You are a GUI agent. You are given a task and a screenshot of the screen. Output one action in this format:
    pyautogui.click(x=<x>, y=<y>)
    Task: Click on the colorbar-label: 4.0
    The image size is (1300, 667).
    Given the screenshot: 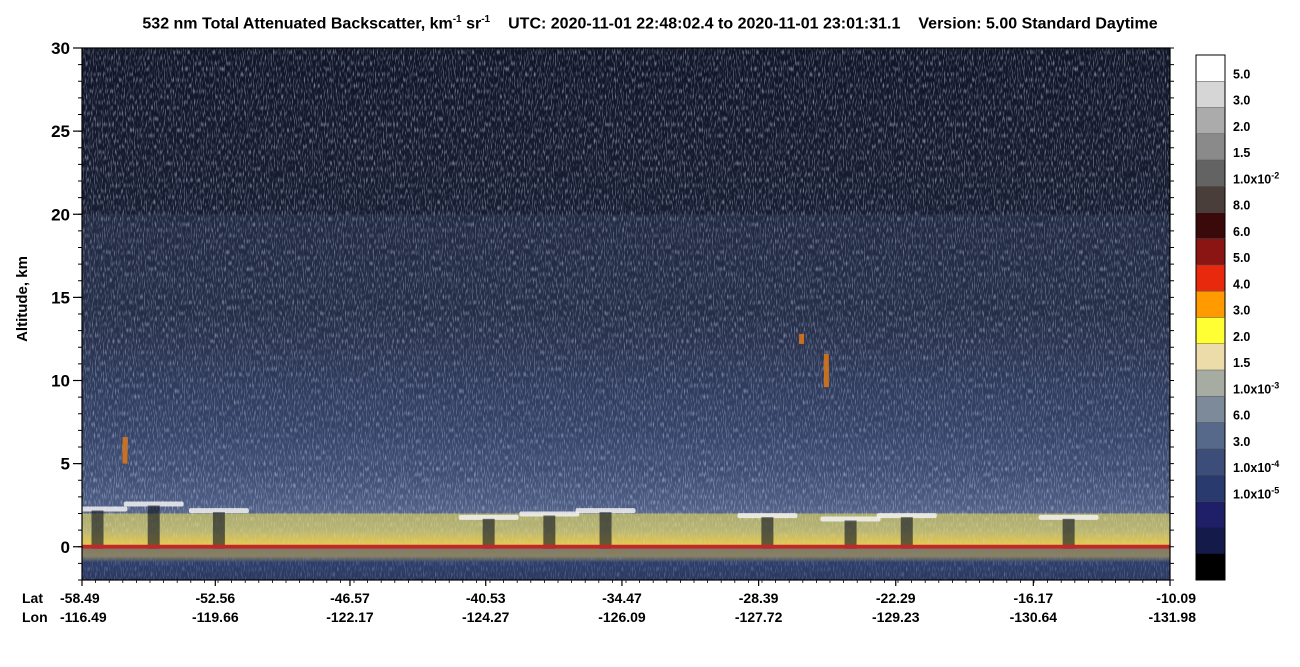 What is the action you would take?
    pyautogui.click(x=1241, y=284)
    